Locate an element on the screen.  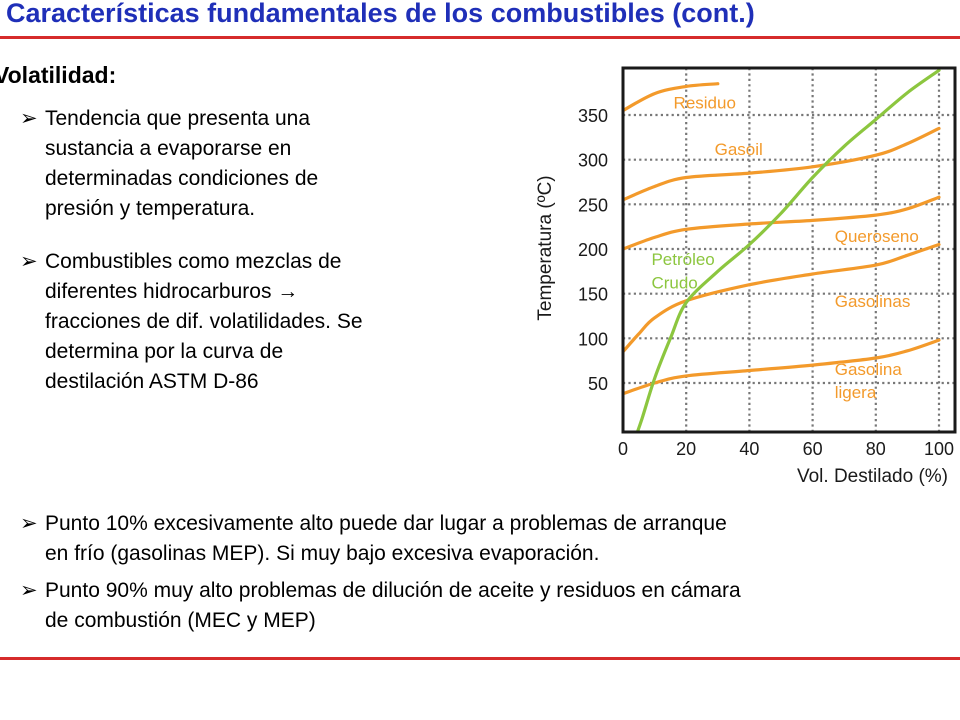
bullet-line: Combustibles como mezclas de is located at coordinates (193, 261).